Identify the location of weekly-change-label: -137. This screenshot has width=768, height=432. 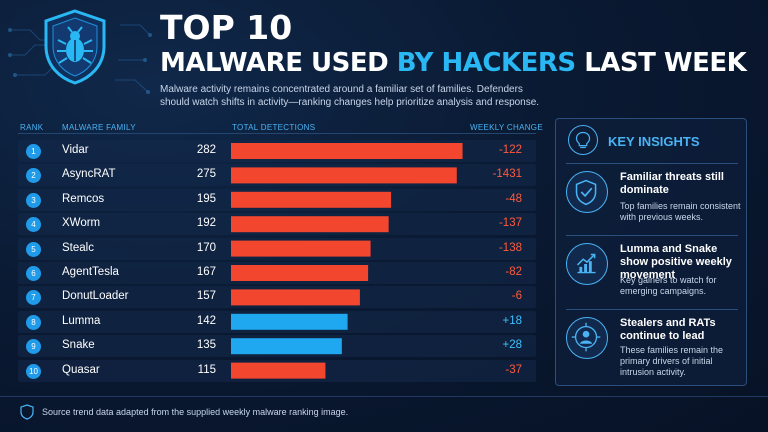
(510, 223).